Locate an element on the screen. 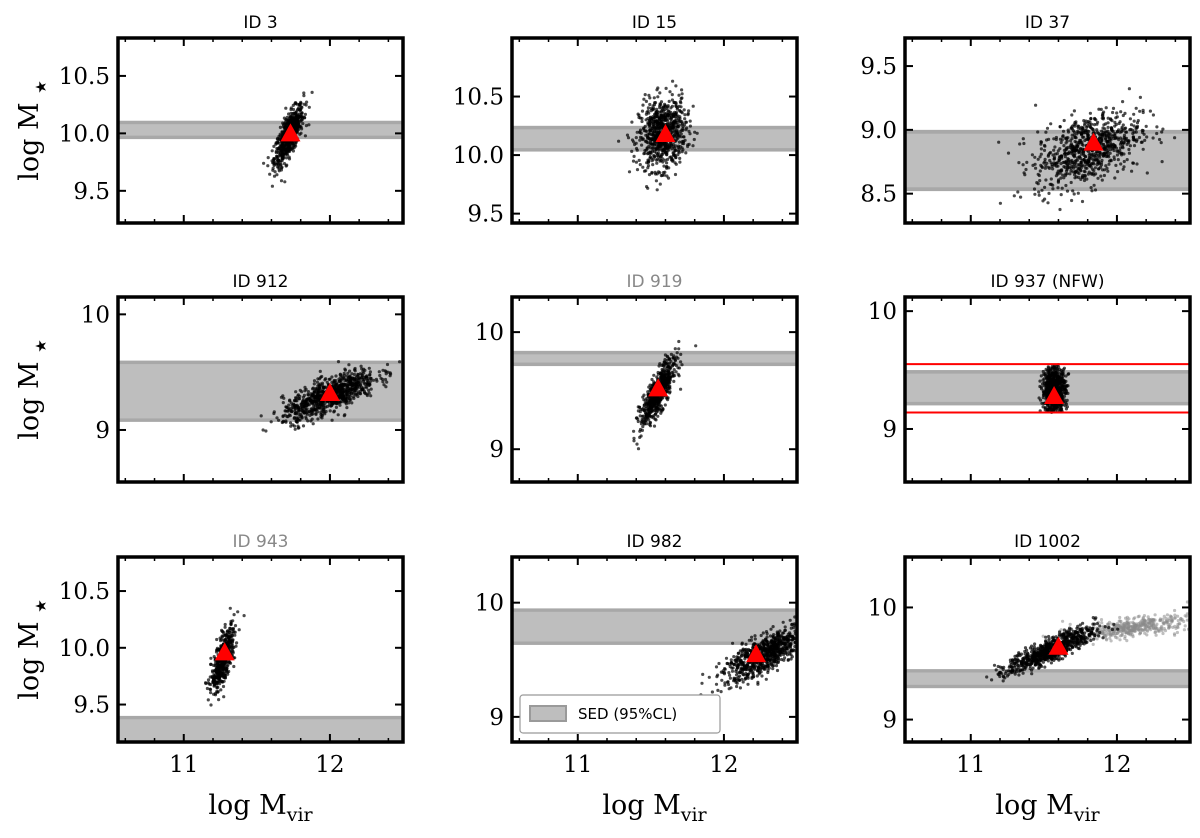 The height and width of the screenshot is (838, 1200). plot-area is located at coordinates (654, 135).